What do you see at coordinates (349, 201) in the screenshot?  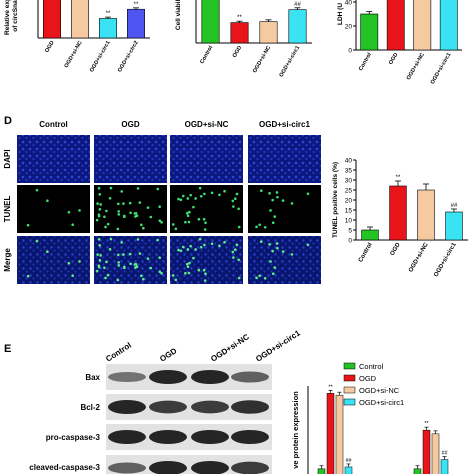 I see `y-tick-label: 20` at bounding box center [349, 201].